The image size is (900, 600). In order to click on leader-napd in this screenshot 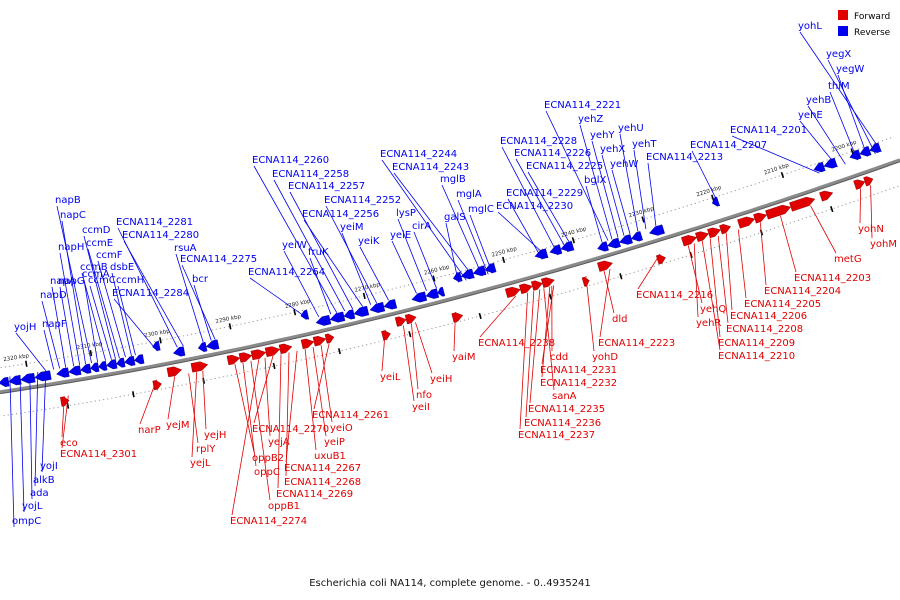, I will do `click(51, 334)`.